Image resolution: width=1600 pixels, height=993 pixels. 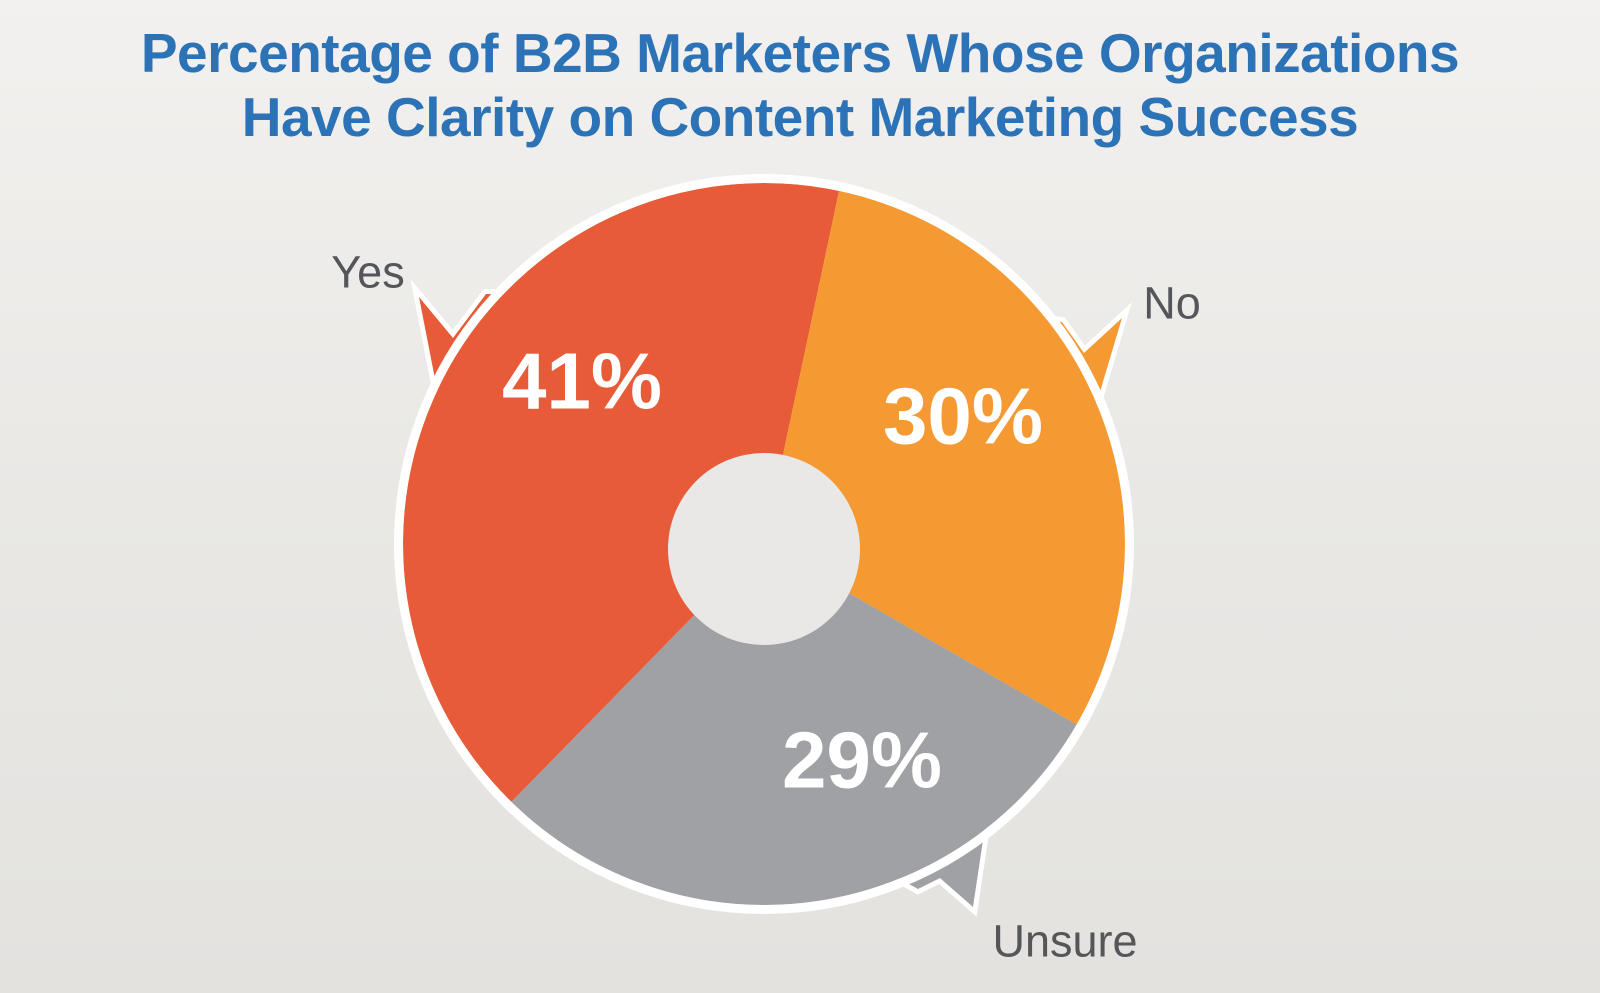 What do you see at coordinates (367, 272) in the screenshot?
I see `callout-label-yes: Yes` at bounding box center [367, 272].